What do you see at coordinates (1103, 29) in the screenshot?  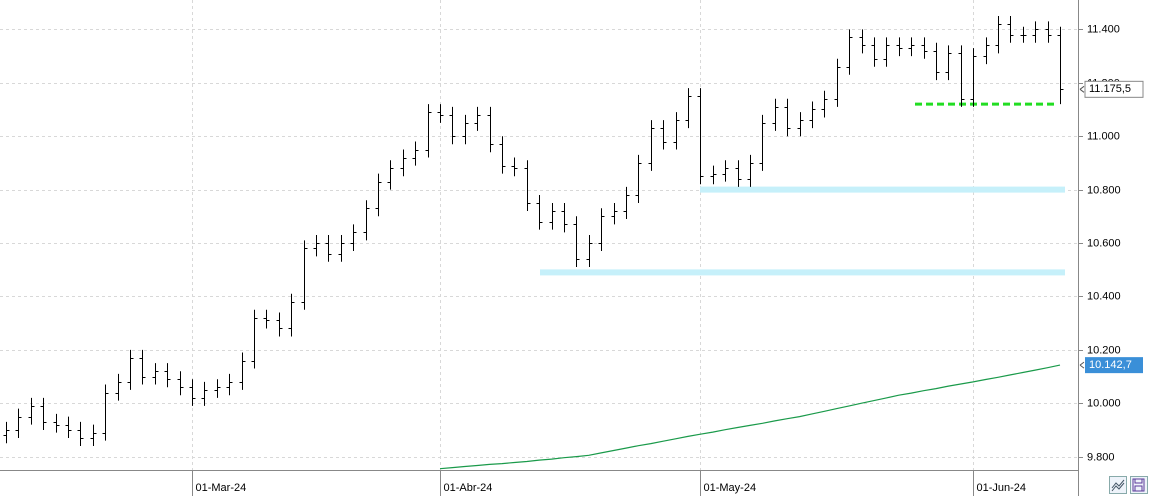 I see `y-tick-label: 11.400` at bounding box center [1103, 29].